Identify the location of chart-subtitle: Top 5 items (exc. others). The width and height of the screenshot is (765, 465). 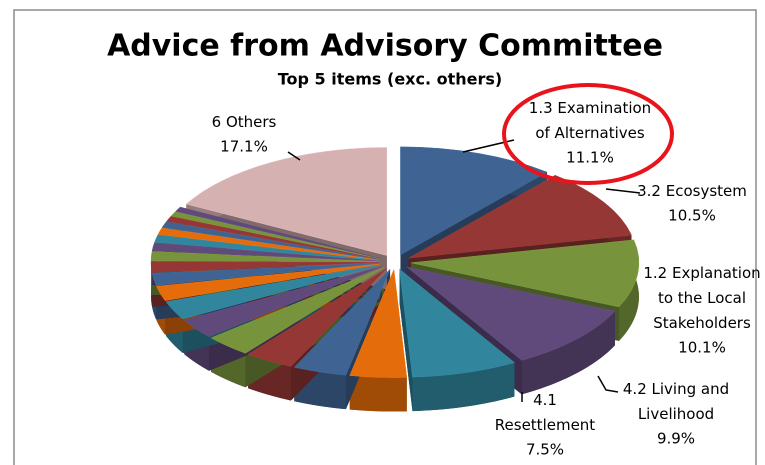
(390, 79).